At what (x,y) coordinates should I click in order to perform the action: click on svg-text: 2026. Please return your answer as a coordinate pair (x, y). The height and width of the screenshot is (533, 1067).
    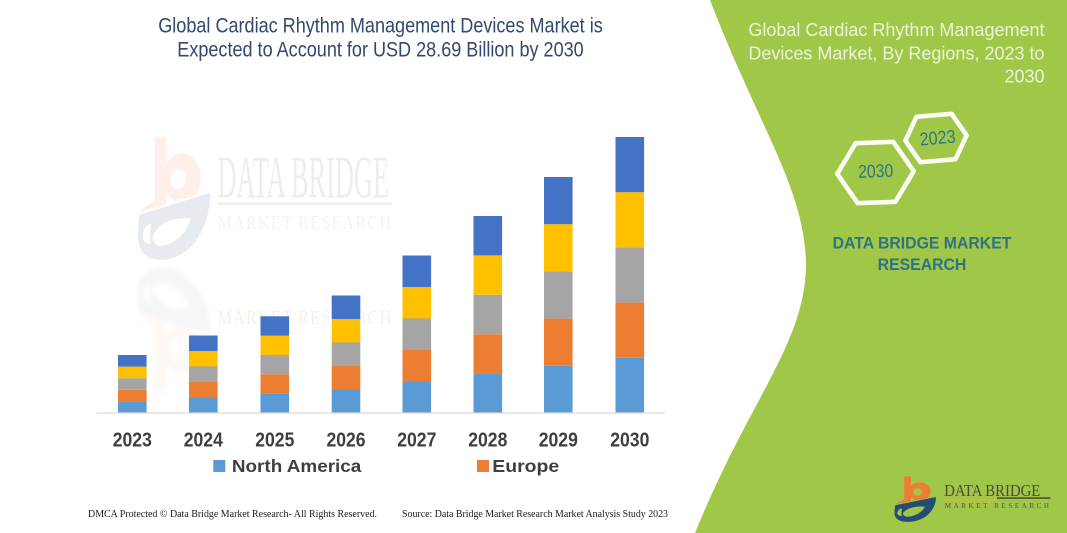
    Looking at the image, I should click on (345, 439).